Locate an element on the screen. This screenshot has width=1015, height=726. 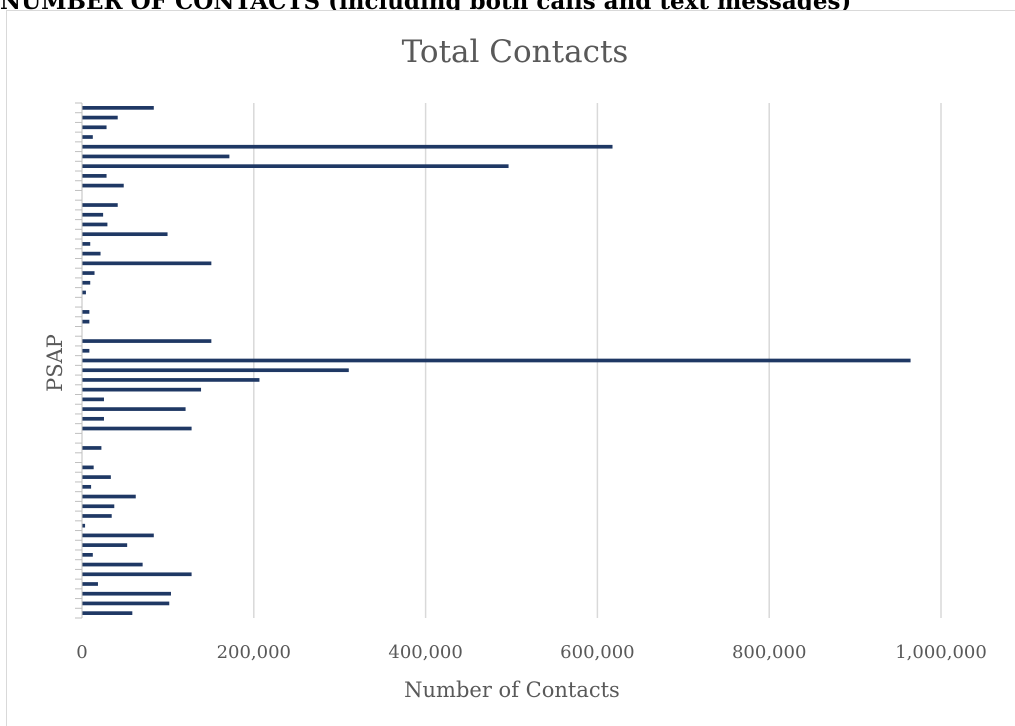
y-axis-title: PSAP is located at coordinates (55, 363).